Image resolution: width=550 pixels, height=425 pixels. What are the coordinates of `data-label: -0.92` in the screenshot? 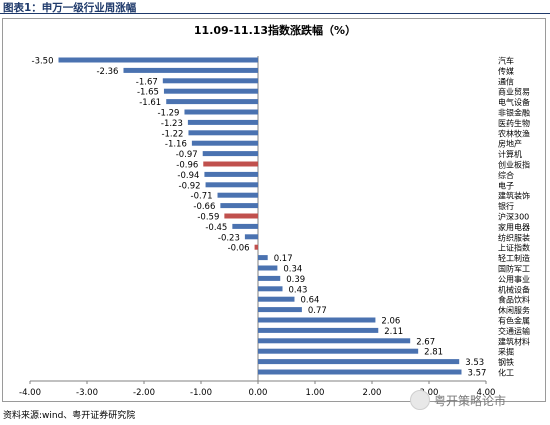 It's located at (190, 186).